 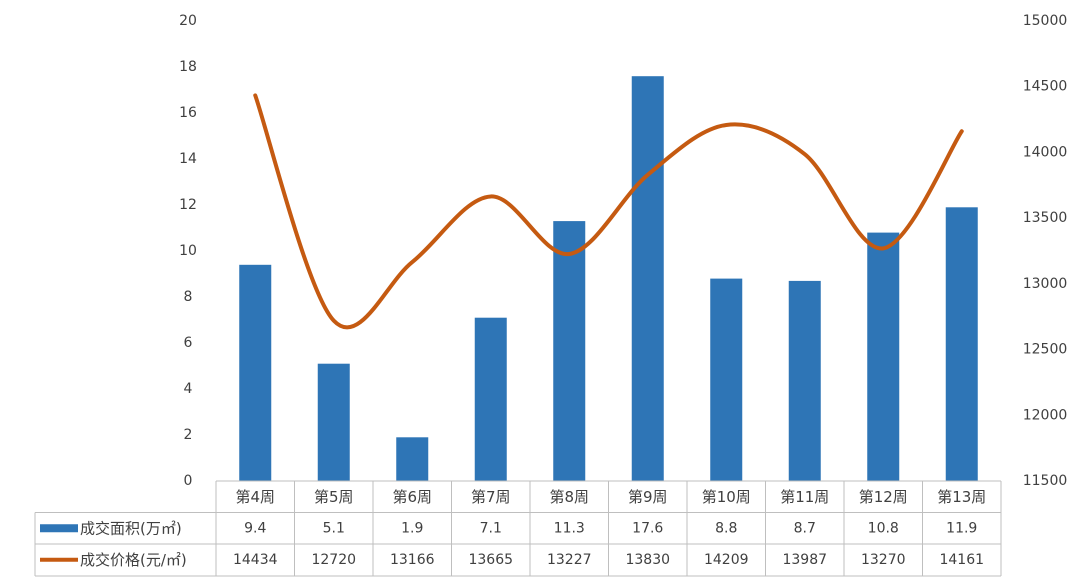 What do you see at coordinates (1045, 152) in the screenshot?
I see `right-tick-label: 14000` at bounding box center [1045, 152].